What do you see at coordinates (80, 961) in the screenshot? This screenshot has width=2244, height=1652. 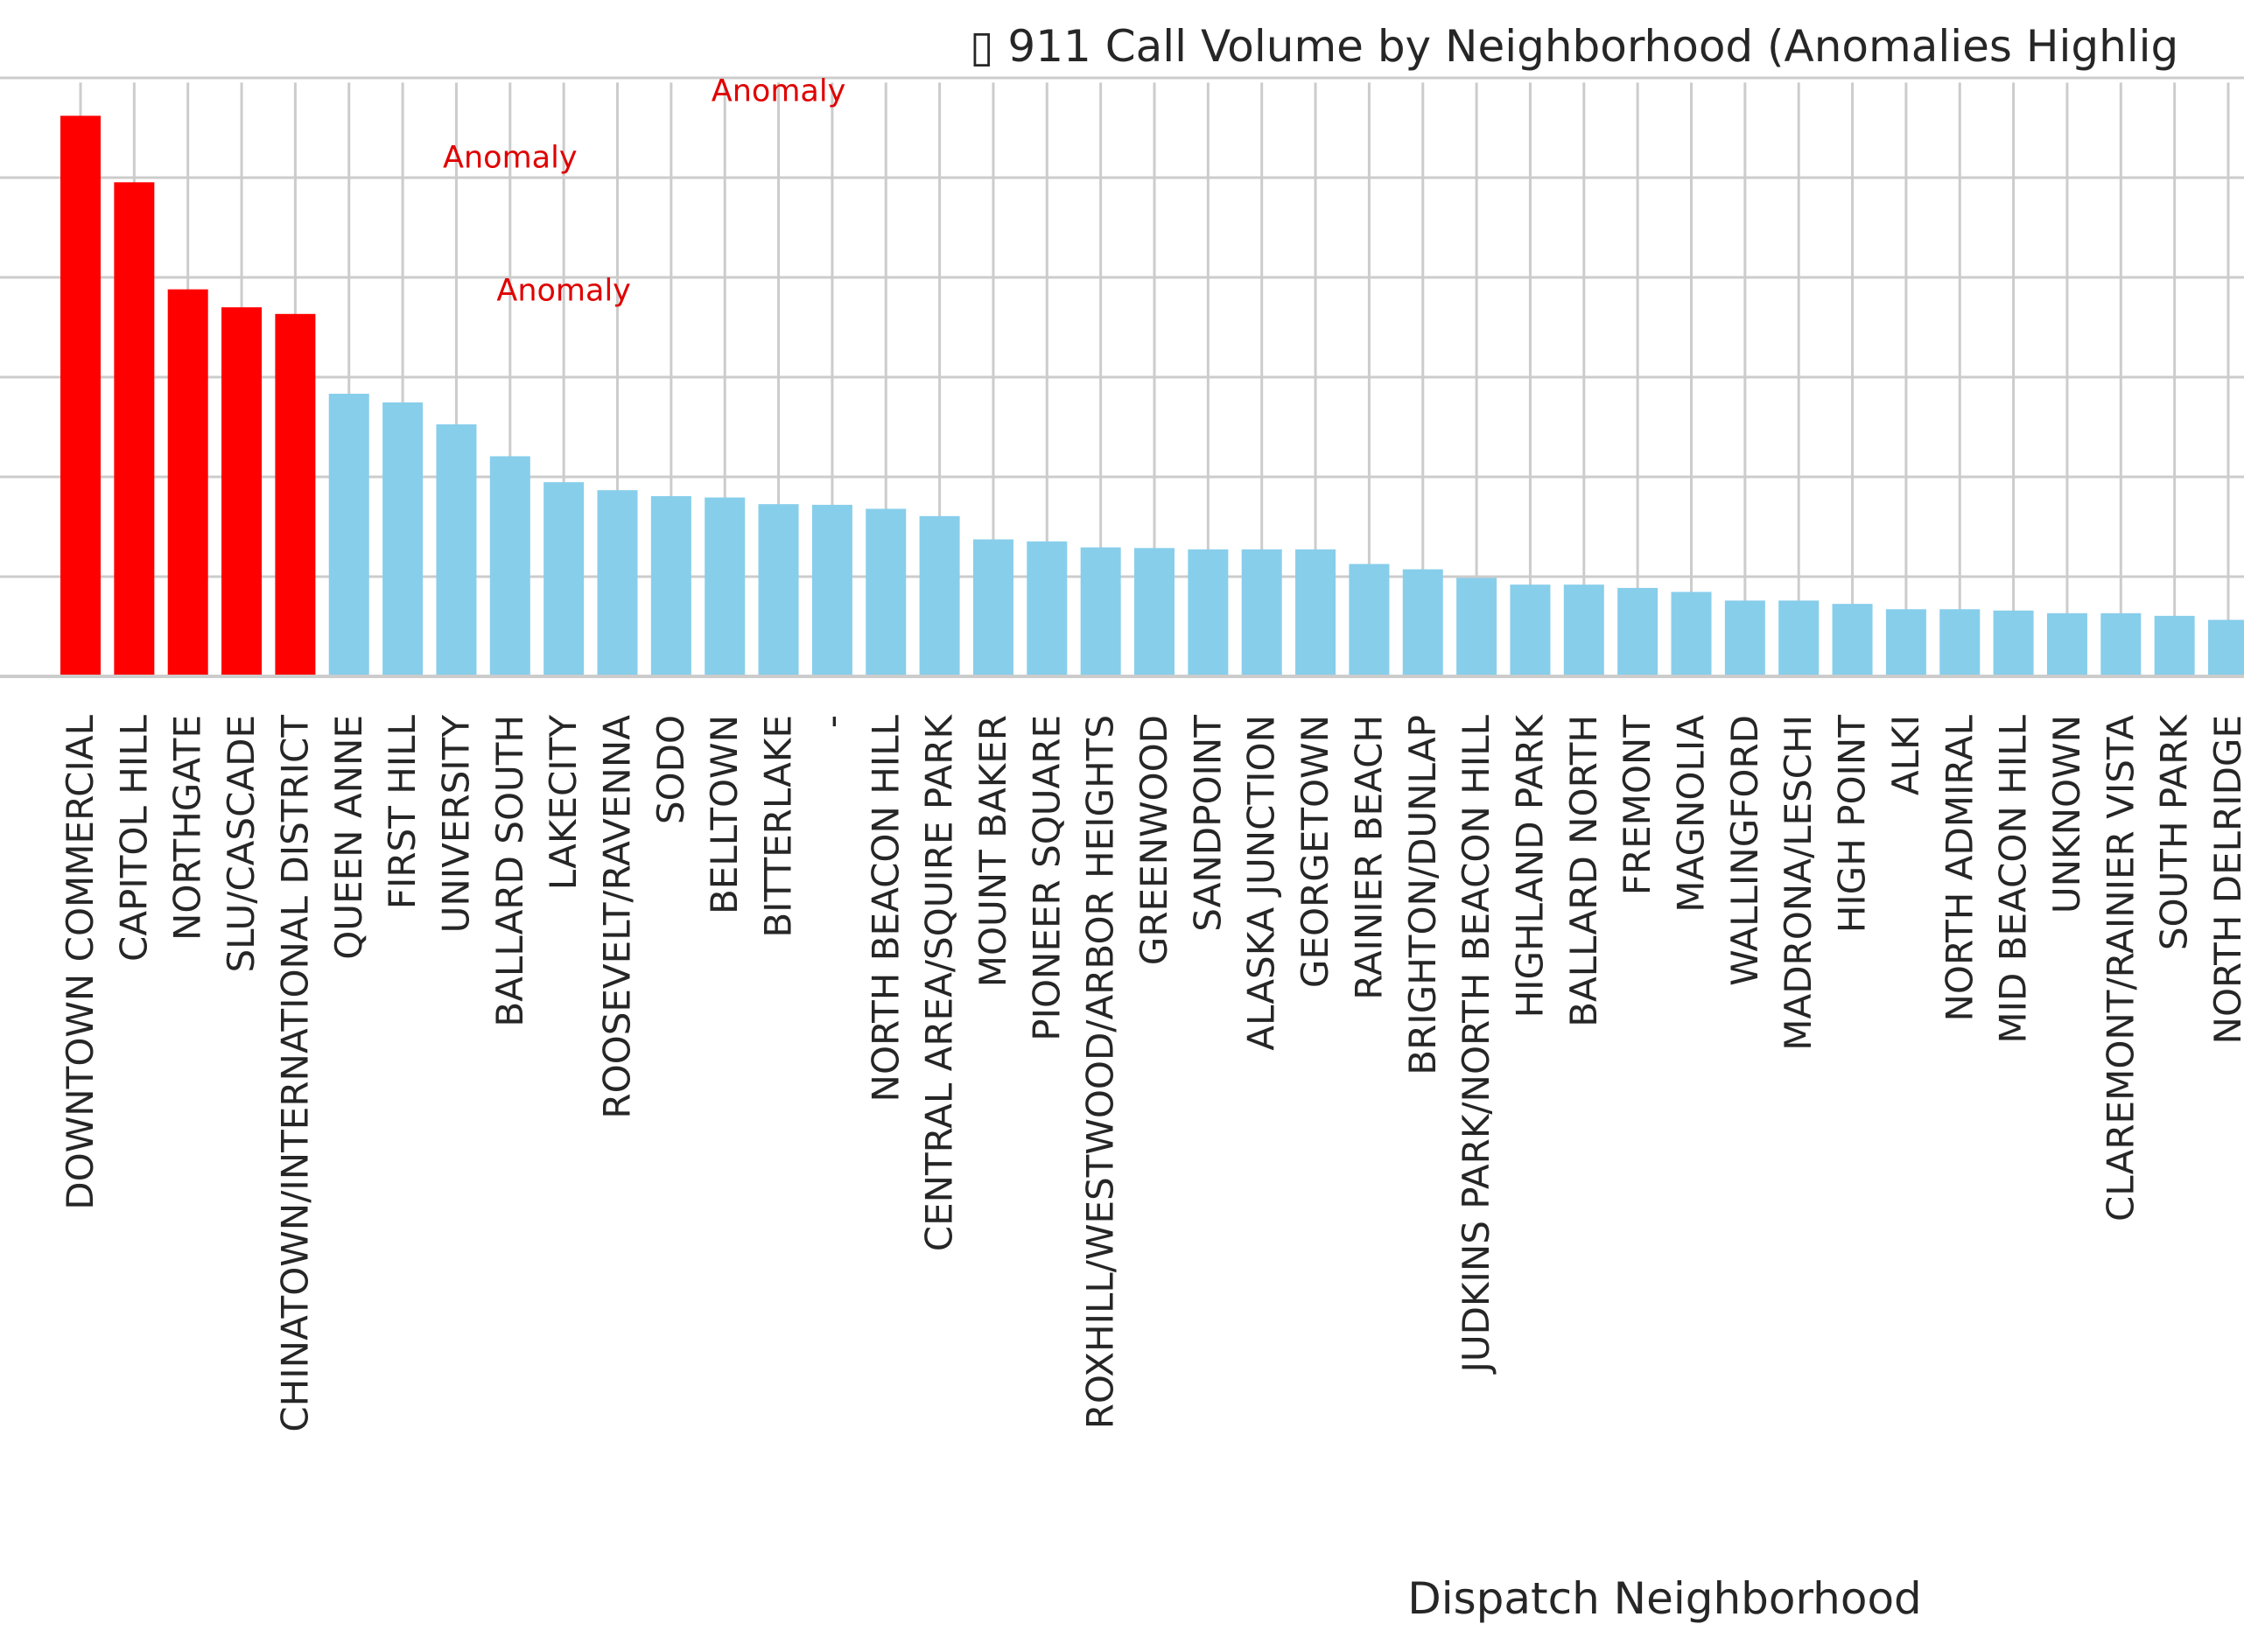 I see `x-tick-label: DOWNTOWN COMMERCIAL` at bounding box center [80, 961].